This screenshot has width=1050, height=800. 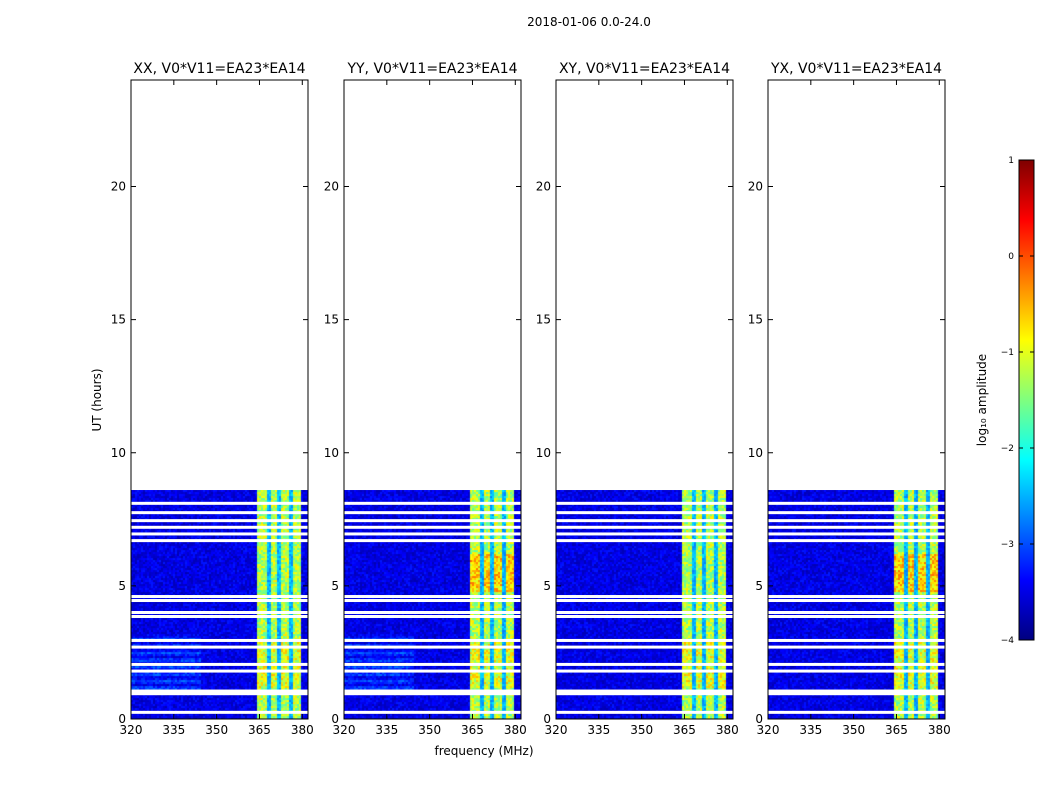 What do you see at coordinates (589, 22) in the screenshot?
I see `figure-suptitle: 2018-01-06 0.0-24.0` at bounding box center [589, 22].